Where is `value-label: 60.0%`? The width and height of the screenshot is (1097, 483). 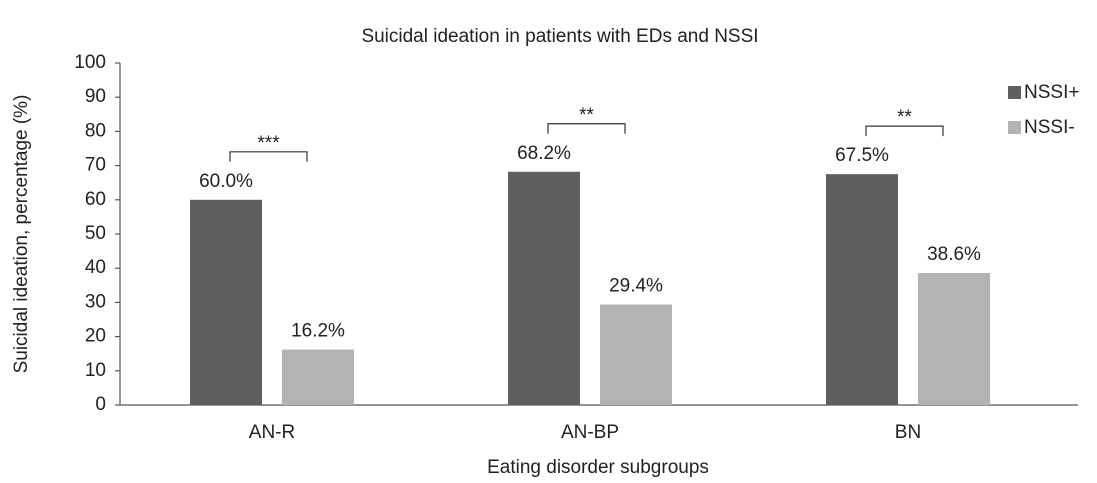 value-label: 60.0% is located at coordinates (226, 181).